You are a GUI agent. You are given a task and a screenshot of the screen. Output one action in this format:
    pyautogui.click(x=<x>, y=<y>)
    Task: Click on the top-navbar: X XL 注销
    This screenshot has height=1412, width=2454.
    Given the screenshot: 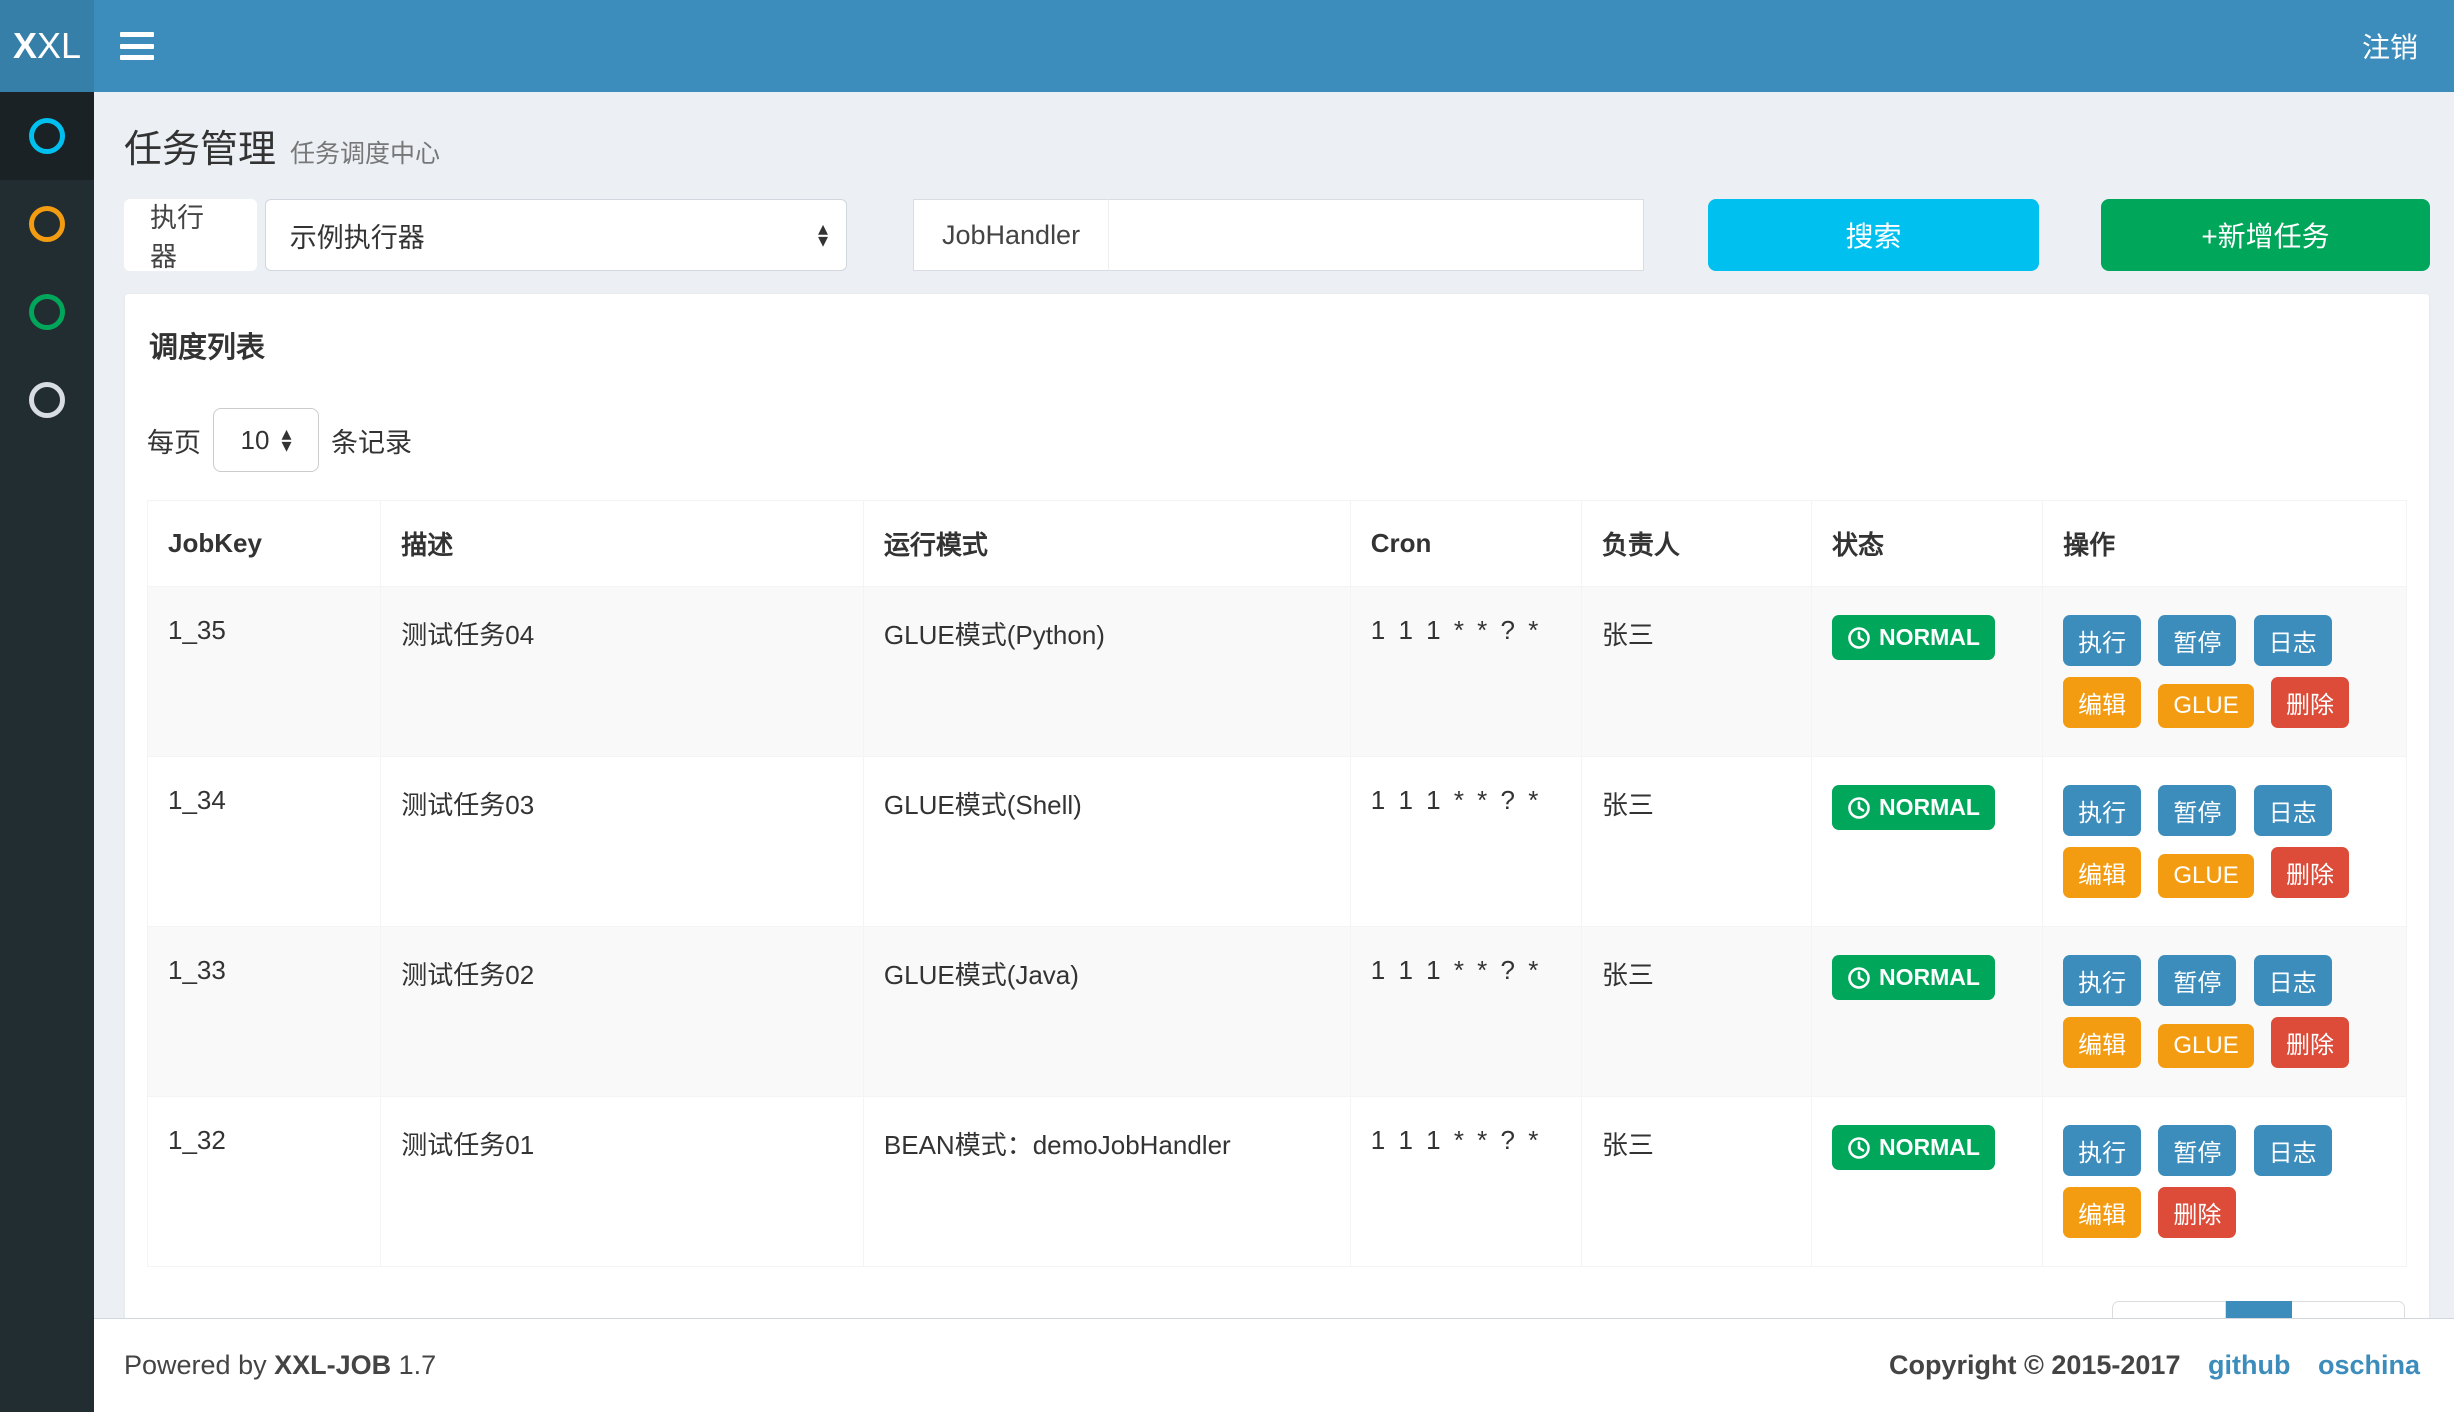 What is the action you would take?
    pyautogui.click(x=1227, y=46)
    